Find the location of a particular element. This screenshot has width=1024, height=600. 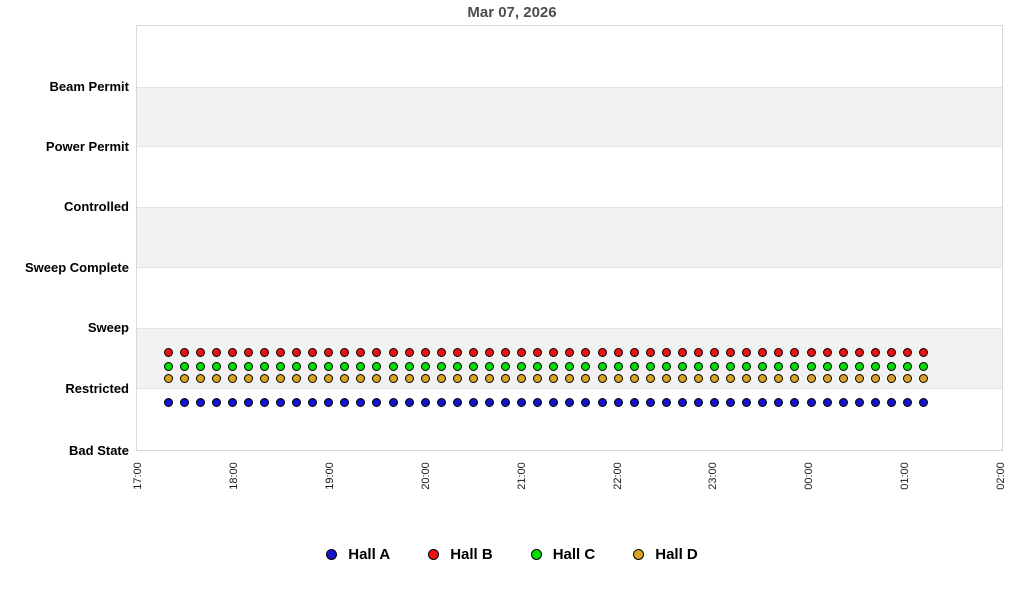

y-axis-label: Sweep is located at coordinates (108, 327).